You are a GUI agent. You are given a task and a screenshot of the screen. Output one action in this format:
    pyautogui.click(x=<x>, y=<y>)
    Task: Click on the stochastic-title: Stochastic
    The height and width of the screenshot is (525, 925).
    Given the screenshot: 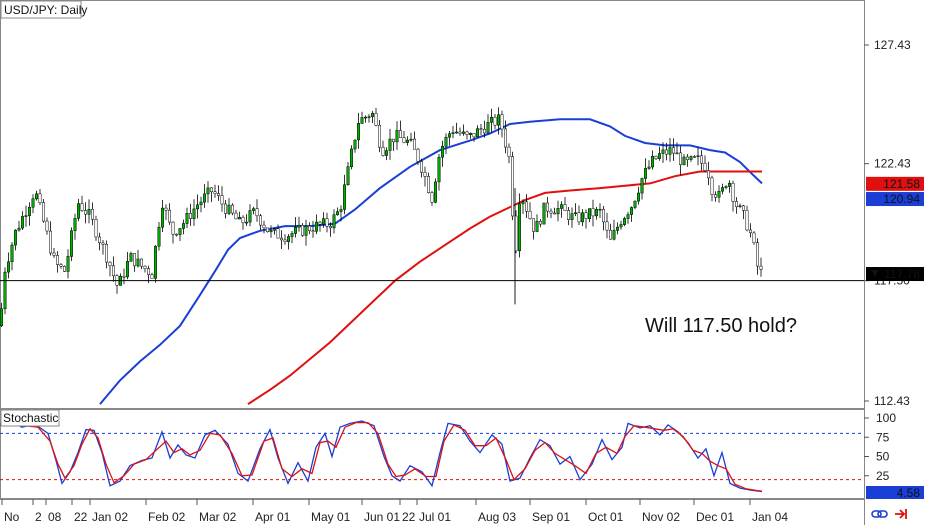 What is the action you would take?
    pyautogui.click(x=30, y=418)
    